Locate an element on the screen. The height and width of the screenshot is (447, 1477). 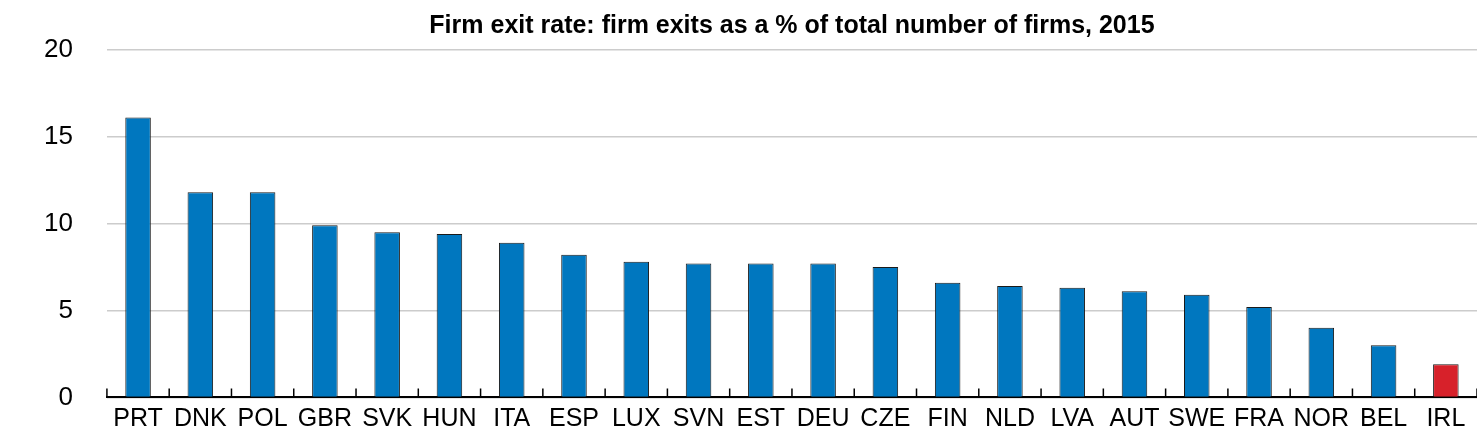
x-tick-label: DEU is located at coordinates (823, 416).